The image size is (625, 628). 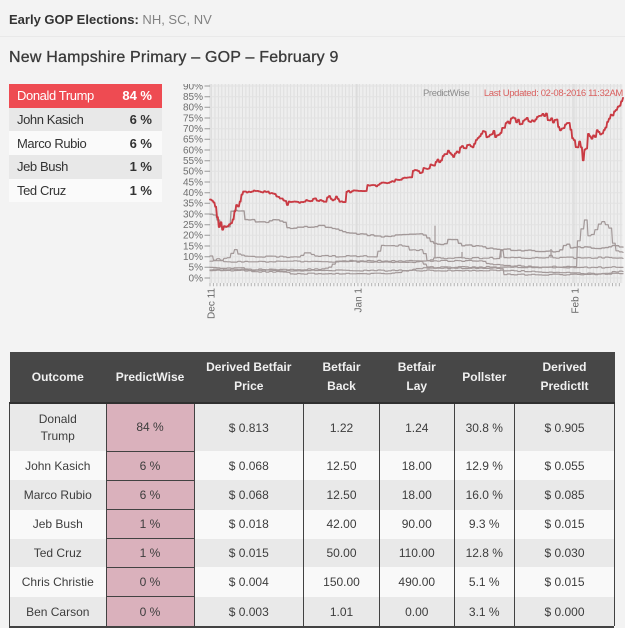 What do you see at coordinates (193, 161) in the screenshot?
I see `svg-text: 55%` at bounding box center [193, 161].